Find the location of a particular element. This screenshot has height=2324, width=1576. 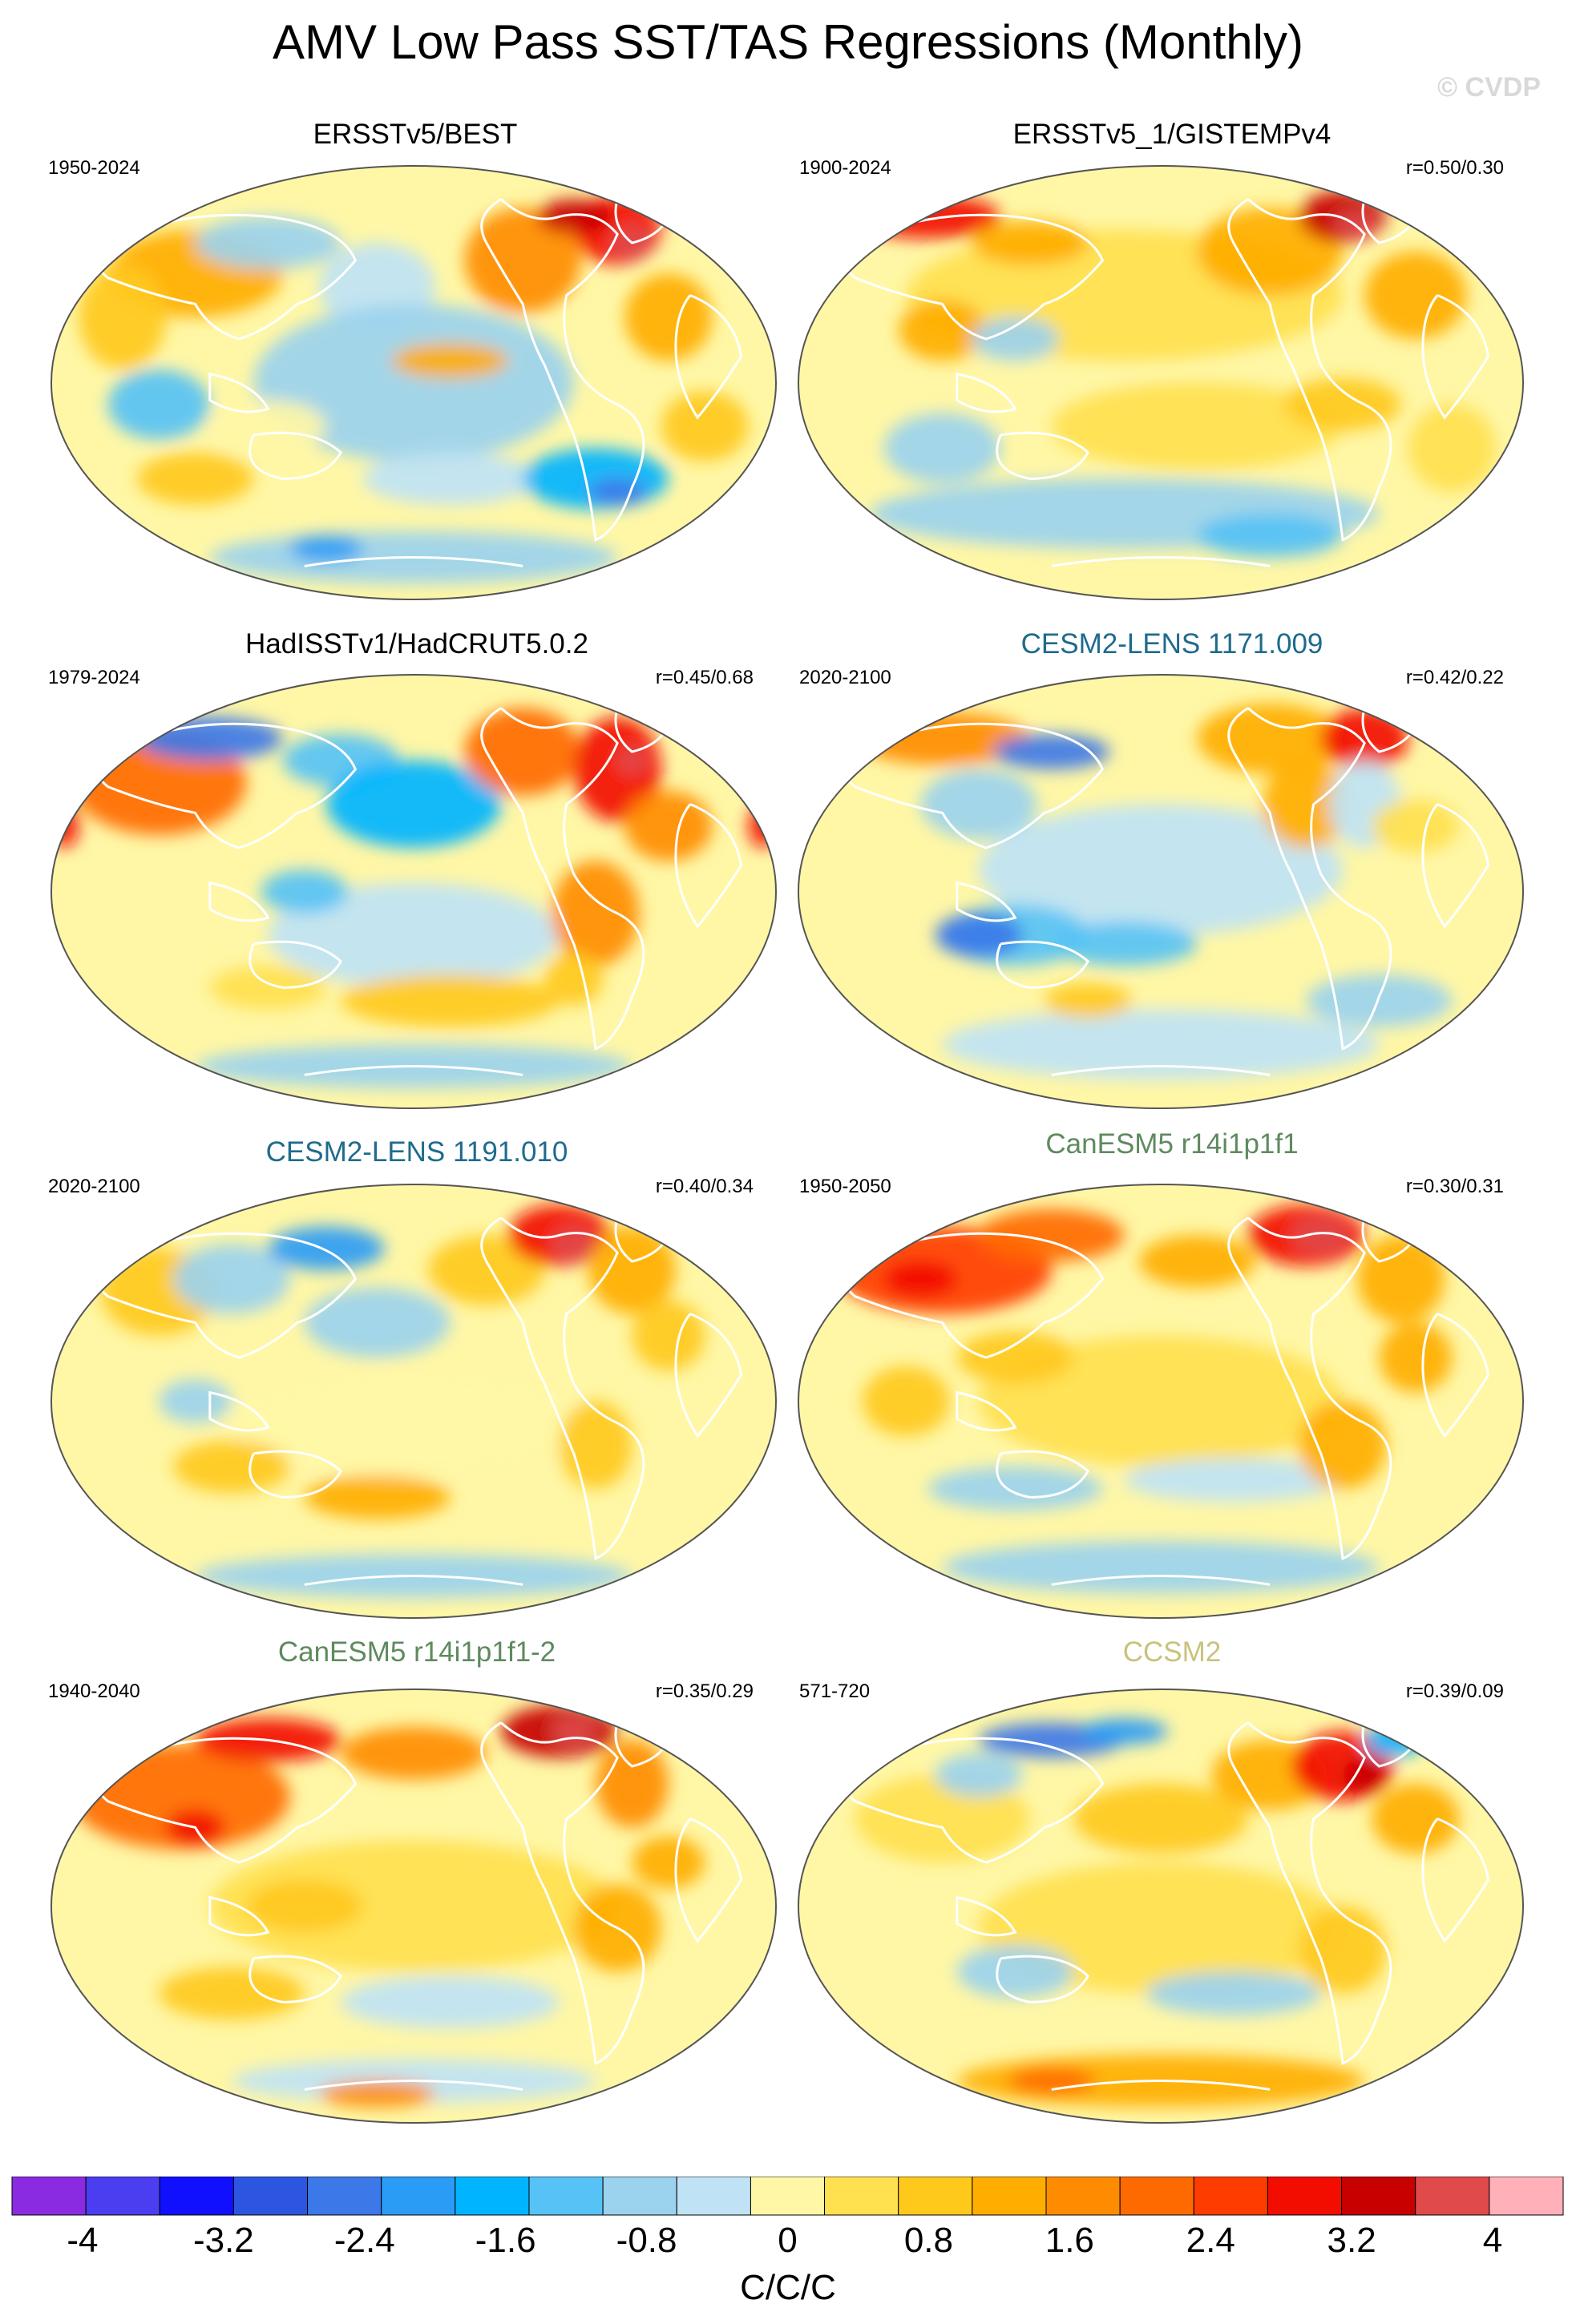

panel-years-7: 571-720 is located at coordinates (835, 1691).